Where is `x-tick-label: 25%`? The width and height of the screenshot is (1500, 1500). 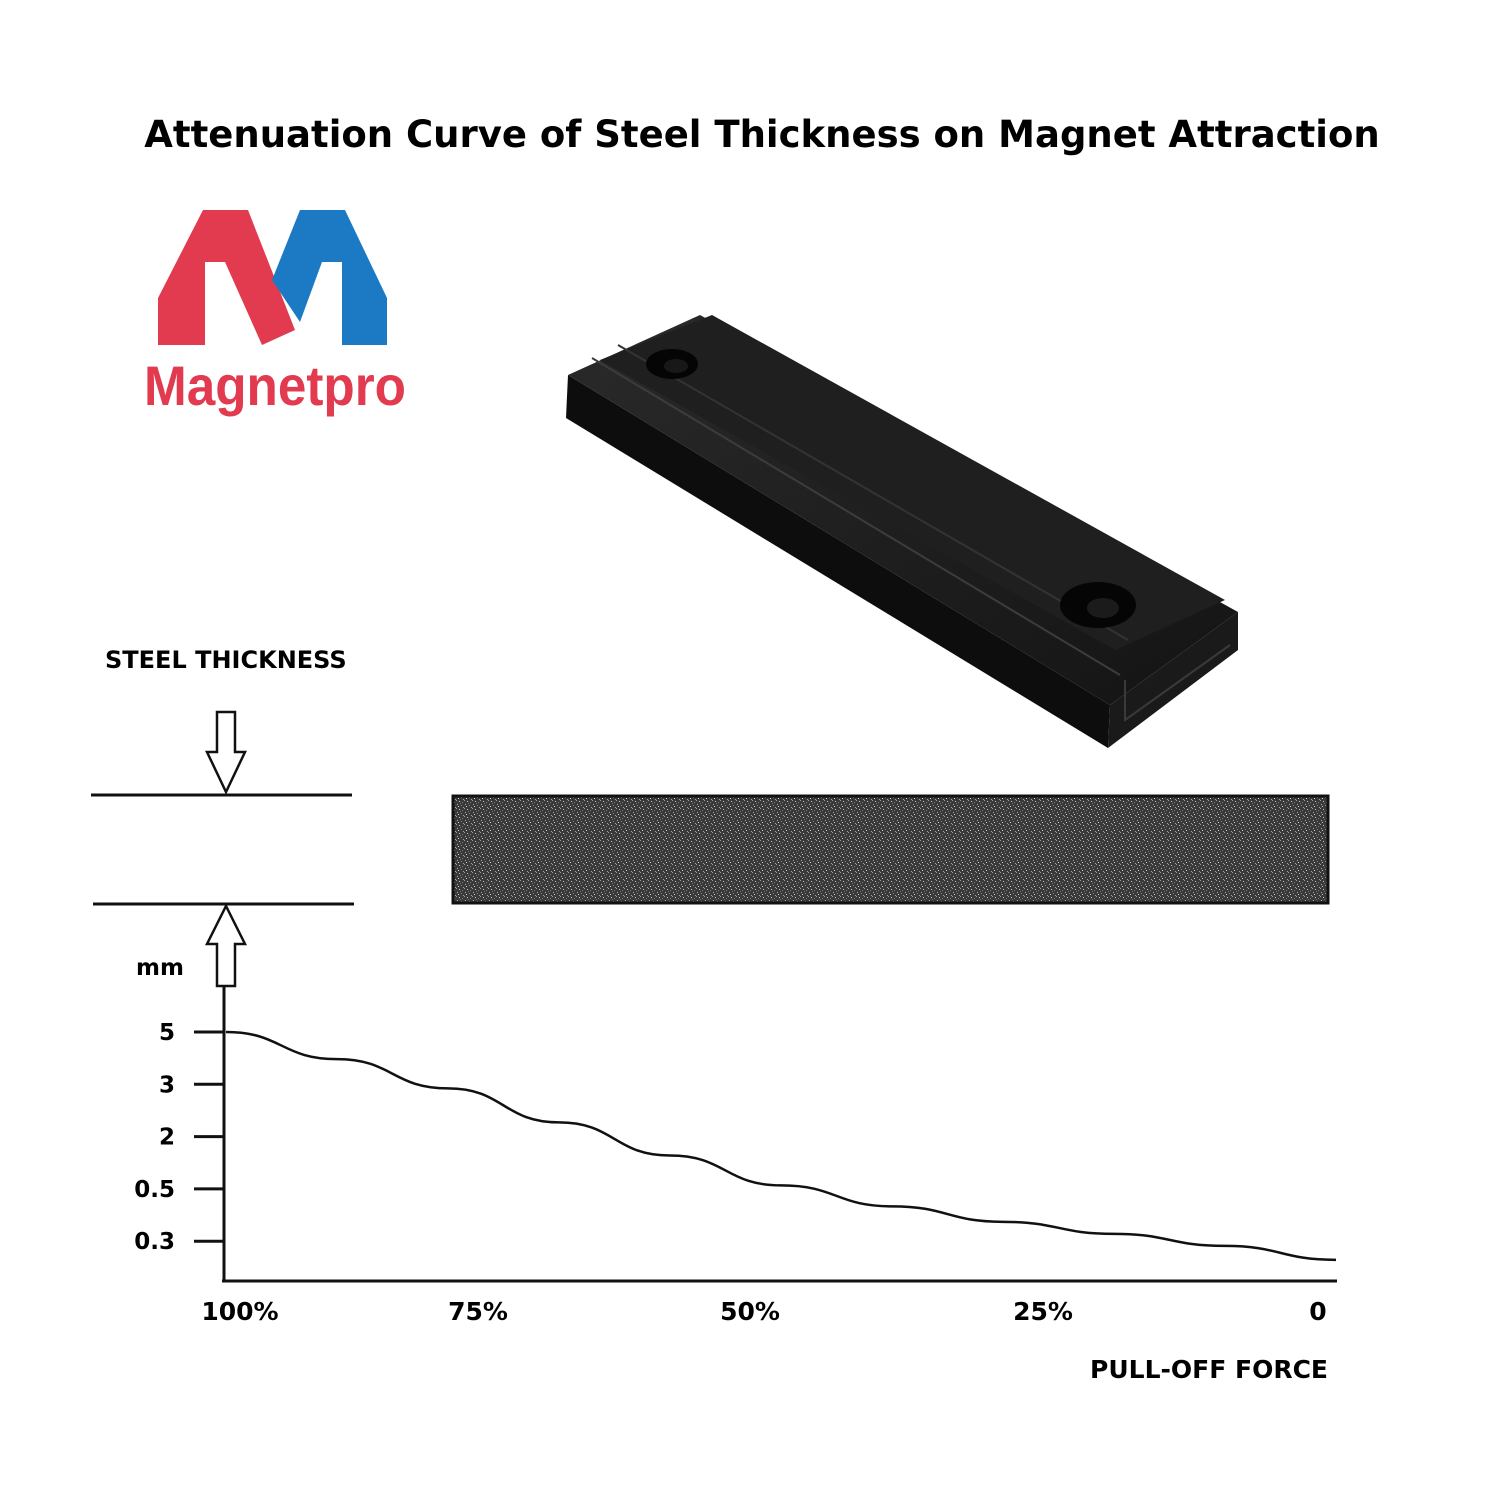
x-tick-label: 25% is located at coordinates (1043, 1311).